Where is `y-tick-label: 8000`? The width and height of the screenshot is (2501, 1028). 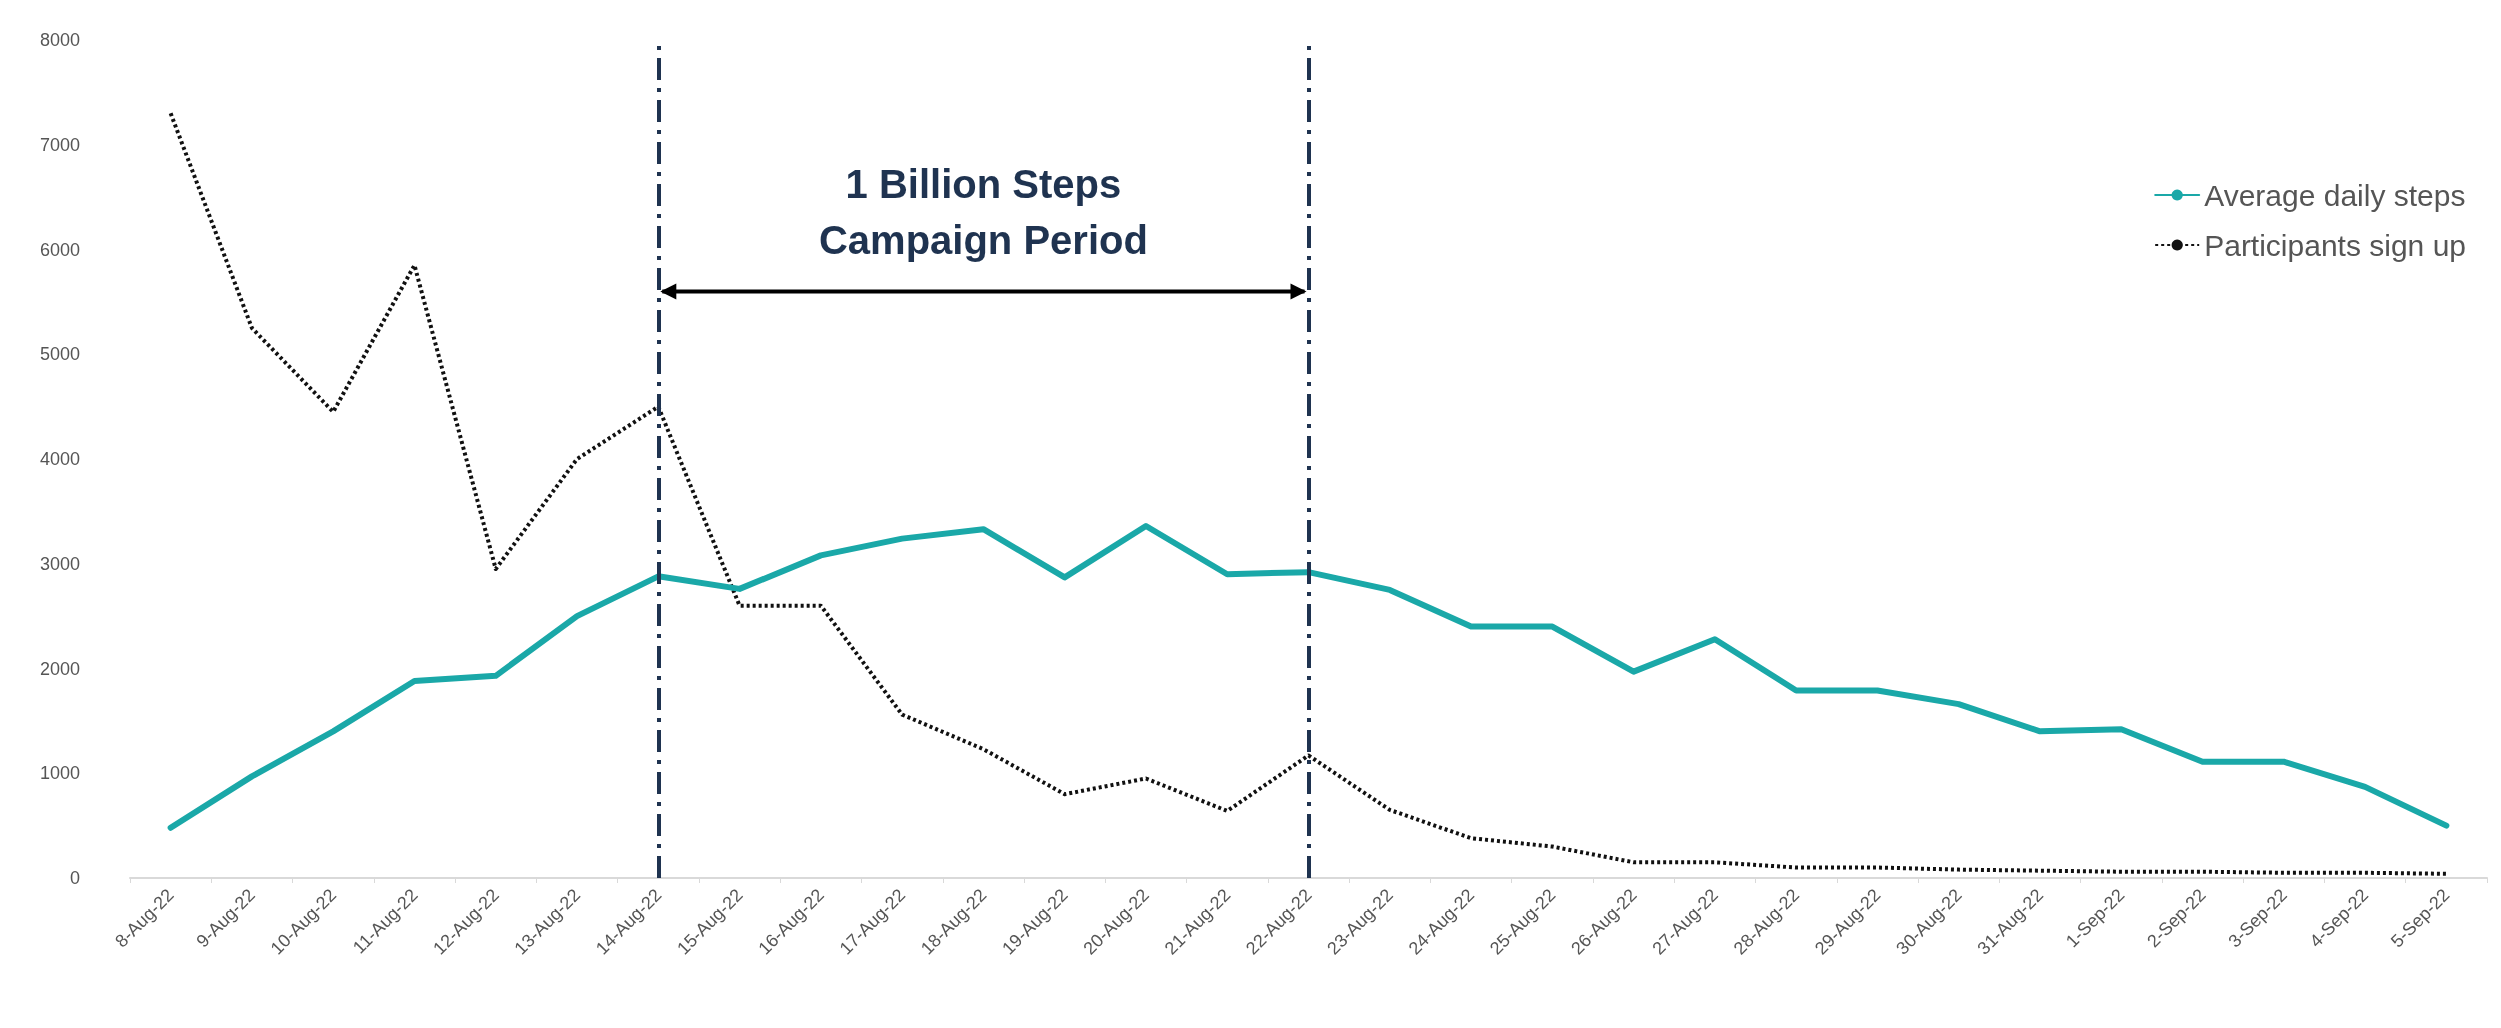
y-tick-label: 8000 is located at coordinates (59, 40).